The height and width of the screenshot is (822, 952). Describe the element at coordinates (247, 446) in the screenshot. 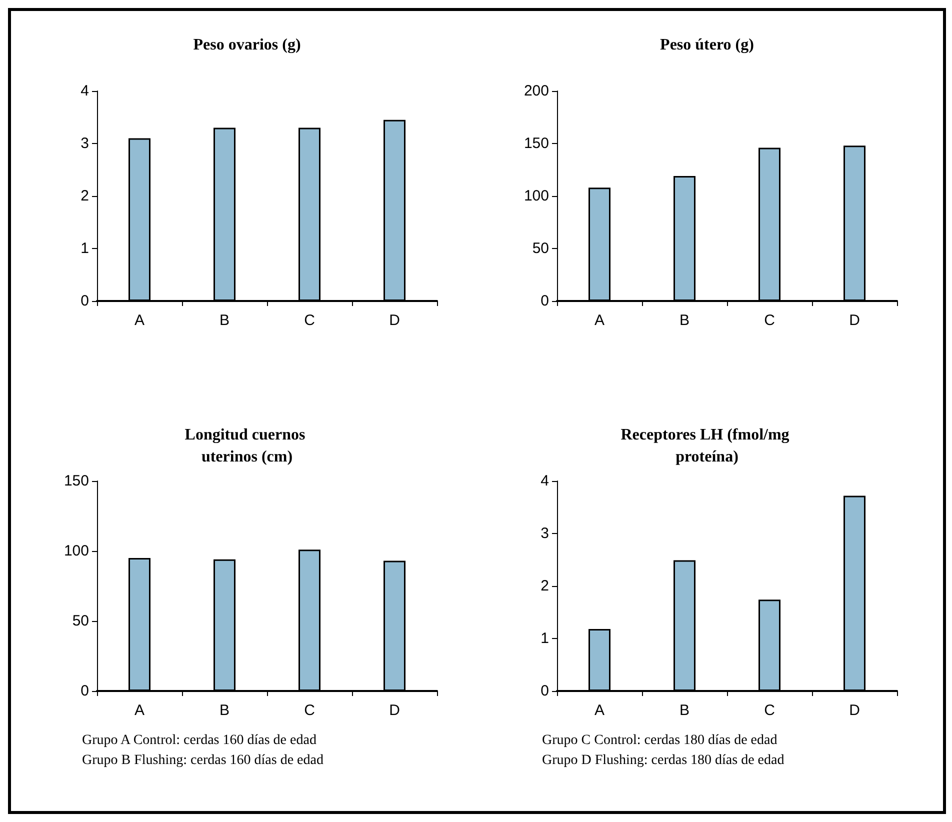

I see `chart-title: Longitud cuernos uterinos (cm)` at that location.